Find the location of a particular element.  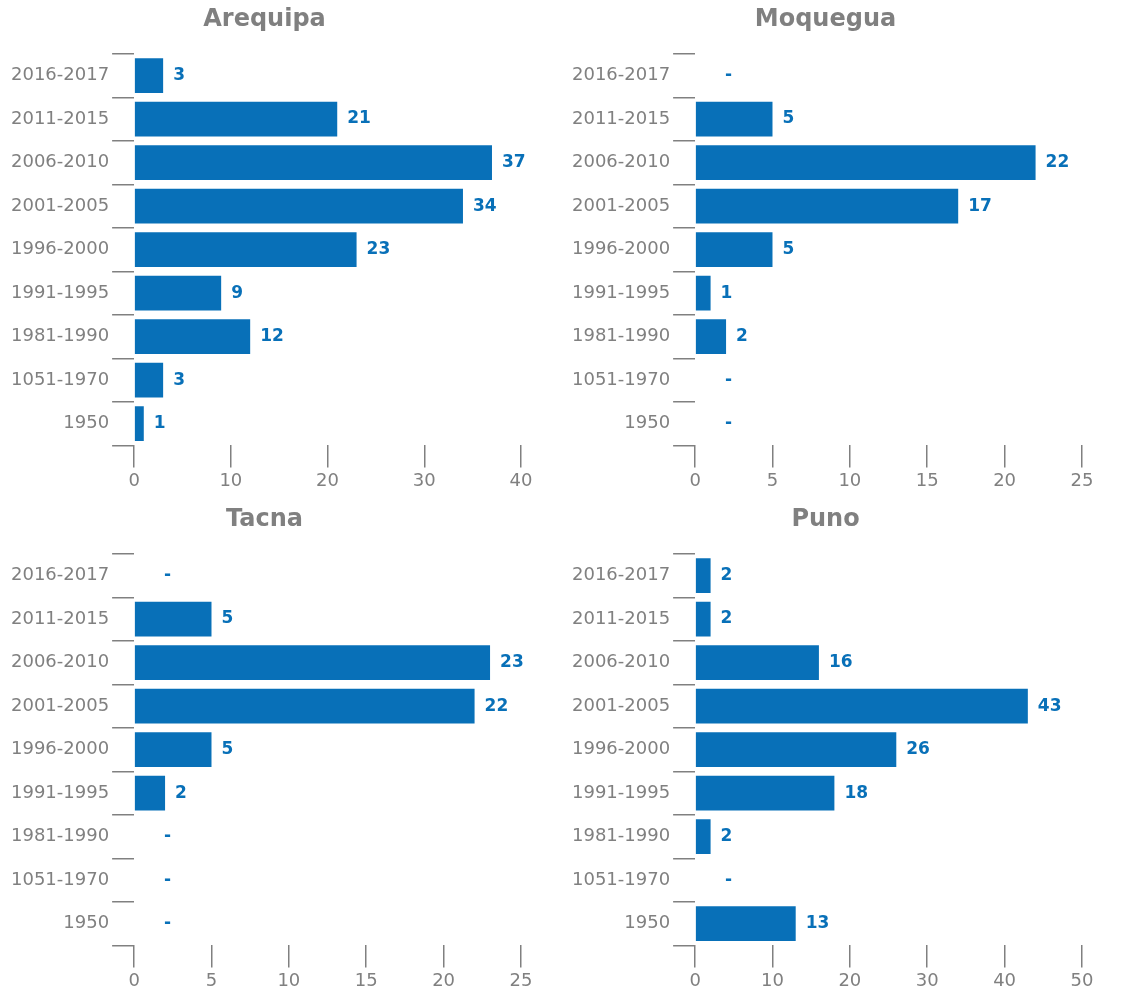

x-tick-label: 5 is located at coordinates (211, 979).